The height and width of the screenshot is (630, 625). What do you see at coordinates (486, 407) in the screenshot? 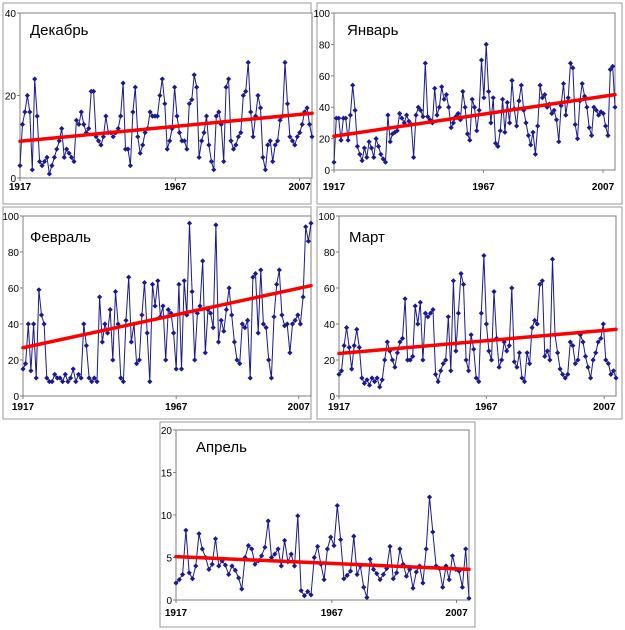
I see `x-tick-label: 1967` at bounding box center [486, 407].